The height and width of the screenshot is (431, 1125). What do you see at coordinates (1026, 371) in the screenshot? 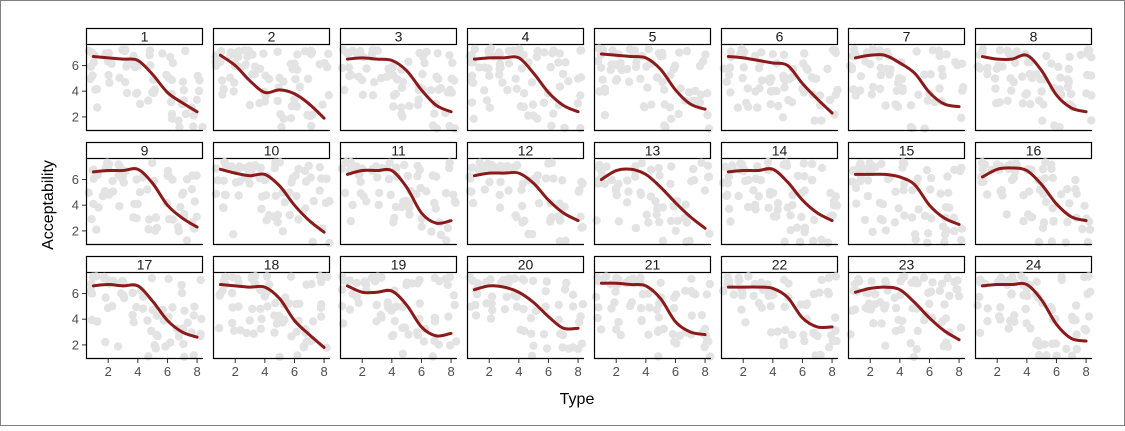
I see `x-tick-label: 4` at bounding box center [1026, 371].